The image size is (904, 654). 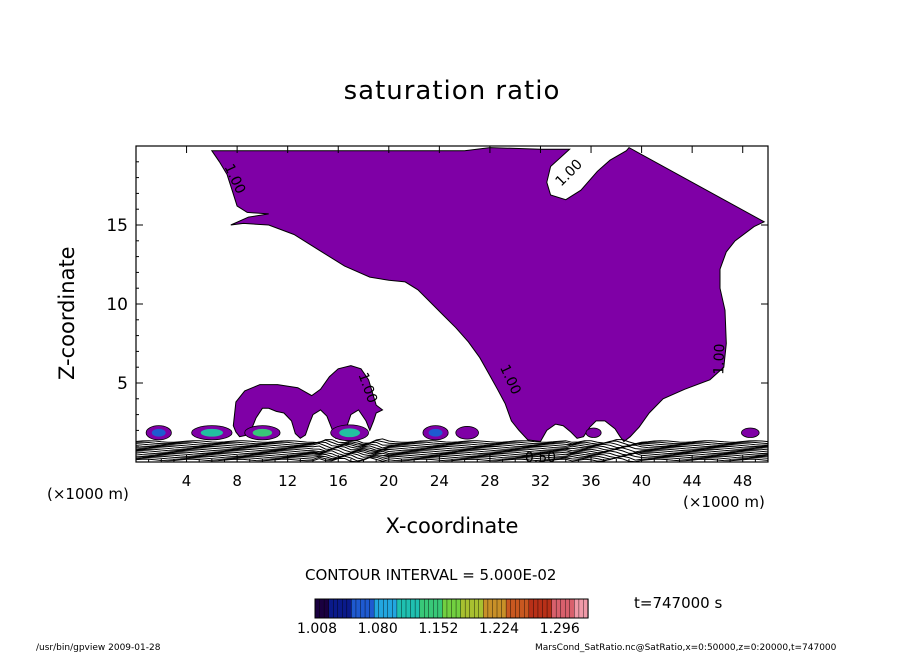 What do you see at coordinates (388, 481) in the screenshot?
I see `x-tick-label: 20` at bounding box center [388, 481].